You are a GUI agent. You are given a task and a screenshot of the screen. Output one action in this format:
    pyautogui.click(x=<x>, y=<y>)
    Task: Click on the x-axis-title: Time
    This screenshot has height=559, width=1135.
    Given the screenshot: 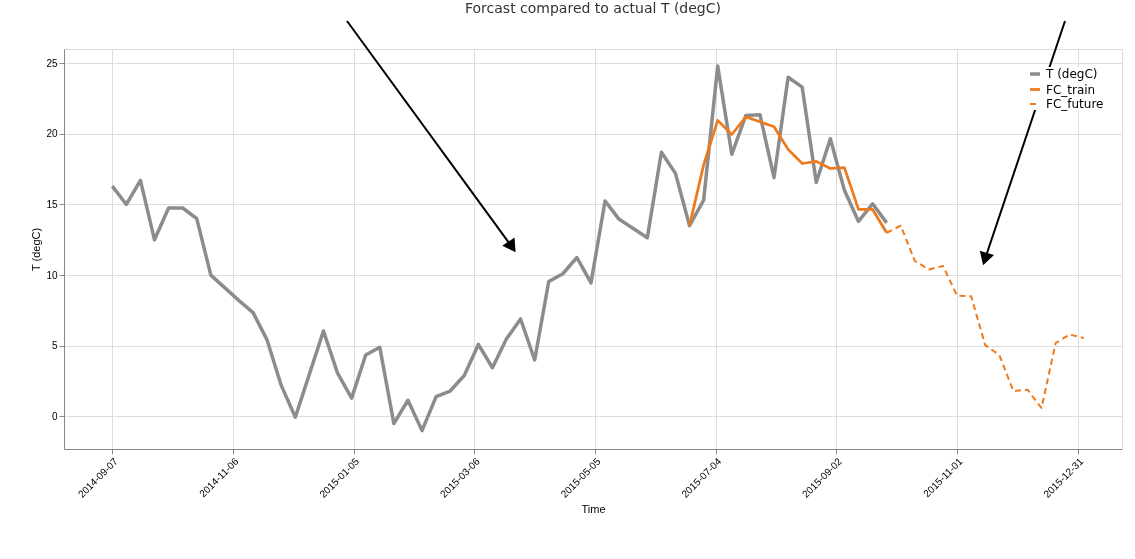 What is the action you would take?
    pyautogui.click(x=593, y=508)
    